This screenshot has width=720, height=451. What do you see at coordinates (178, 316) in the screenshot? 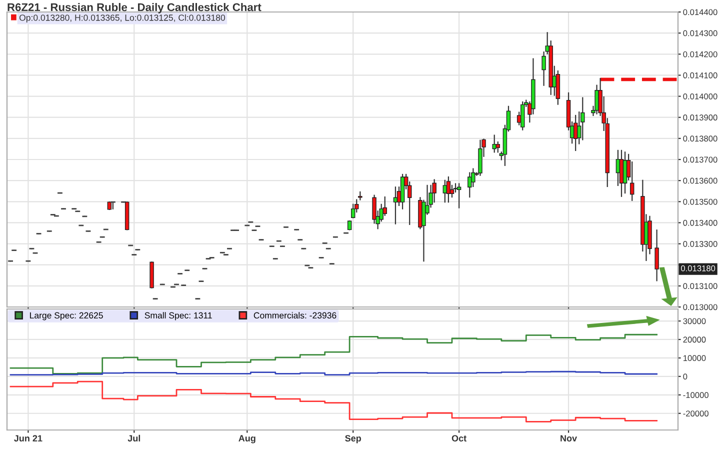
I see `legend-label: Small Spec: 1311` at bounding box center [178, 316].